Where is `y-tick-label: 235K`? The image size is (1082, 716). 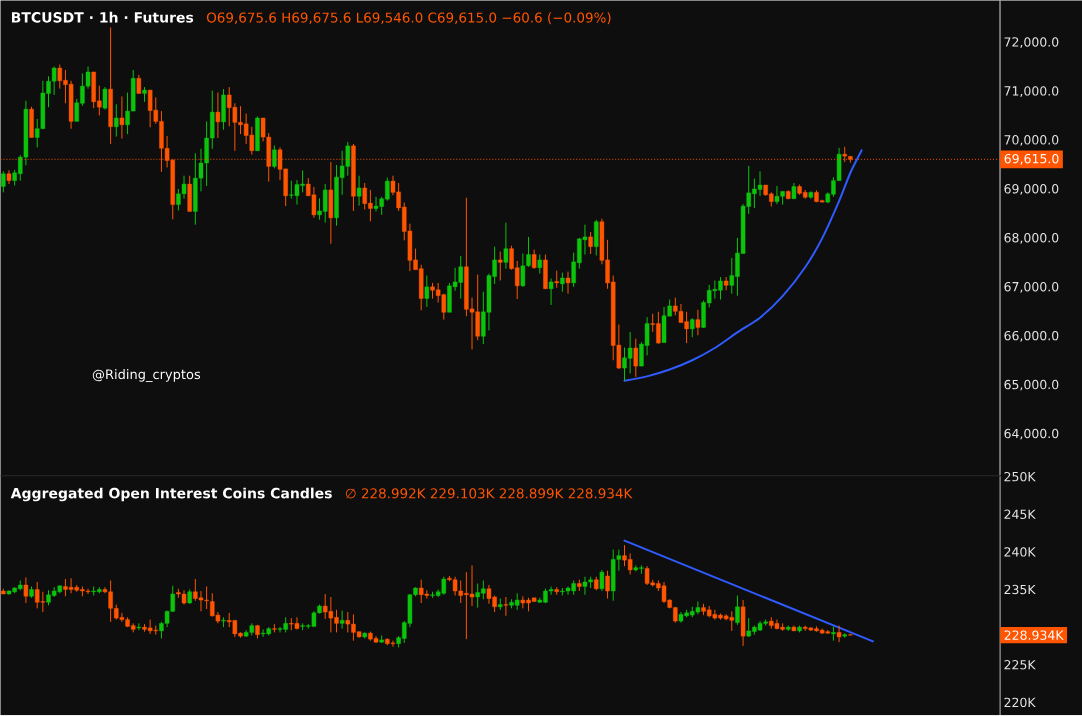
y-tick-label: 235K is located at coordinates (1020, 589).